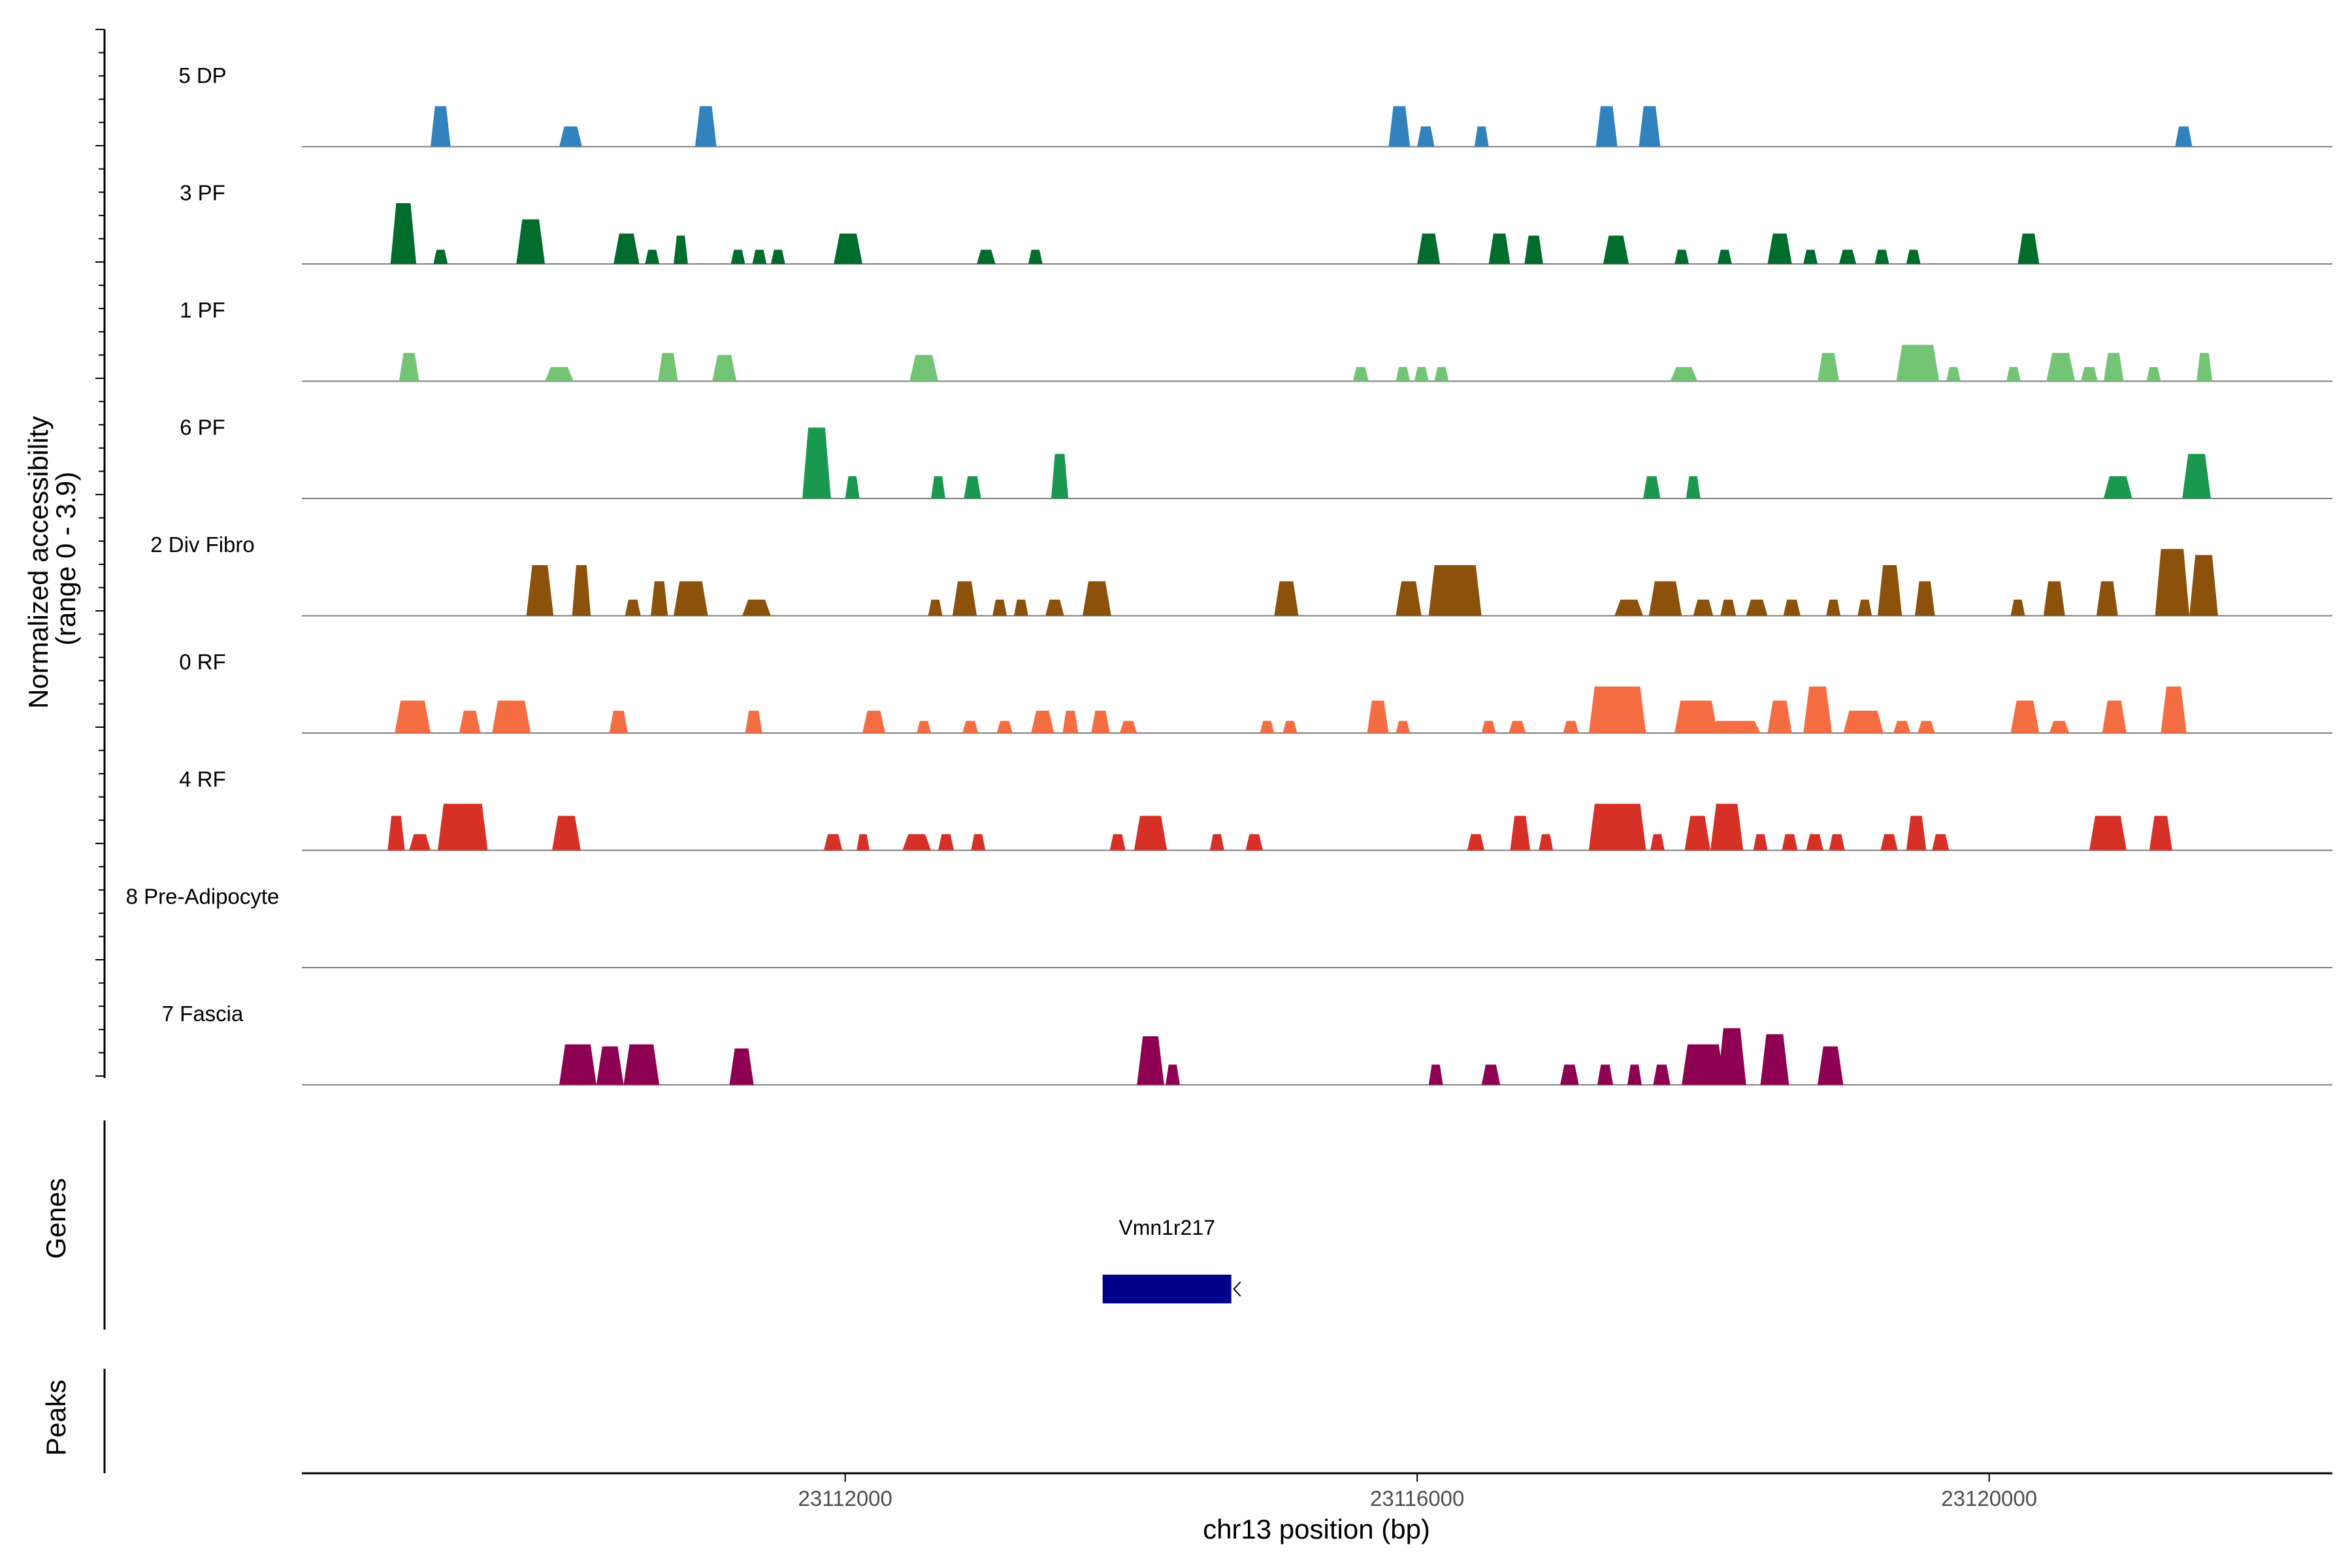 The width and height of the screenshot is (2352, 1568). I want to click on x-axis-title: chr13 position (bp), so click(1316, 1529).